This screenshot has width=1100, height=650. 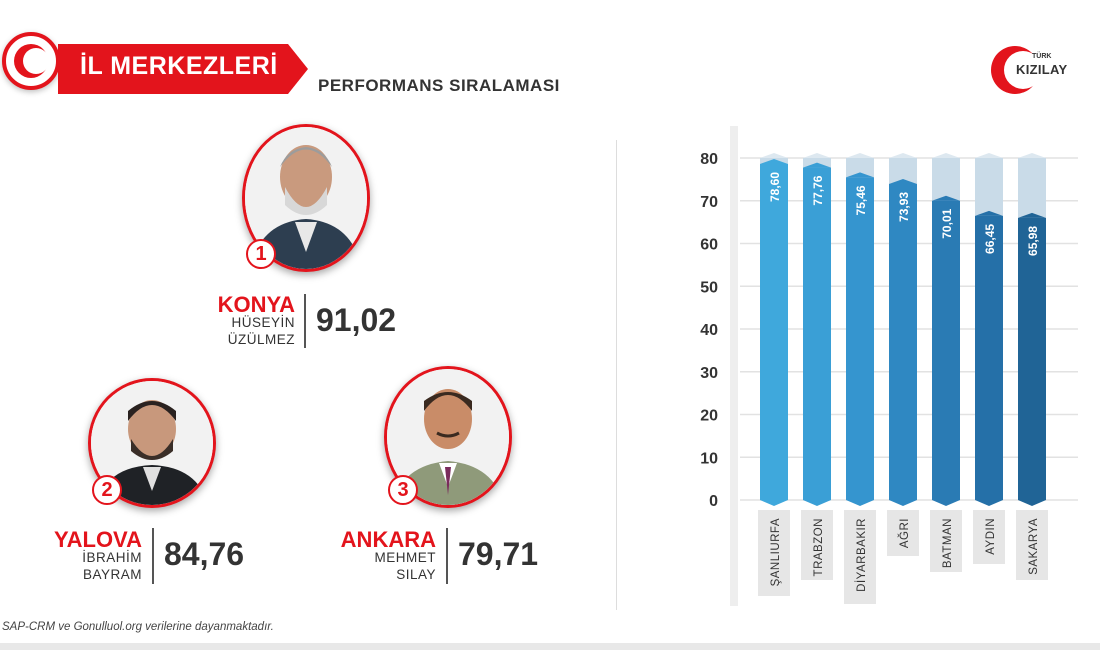 I want to click on category-label: AĞRI, so click(x=904, y=533).